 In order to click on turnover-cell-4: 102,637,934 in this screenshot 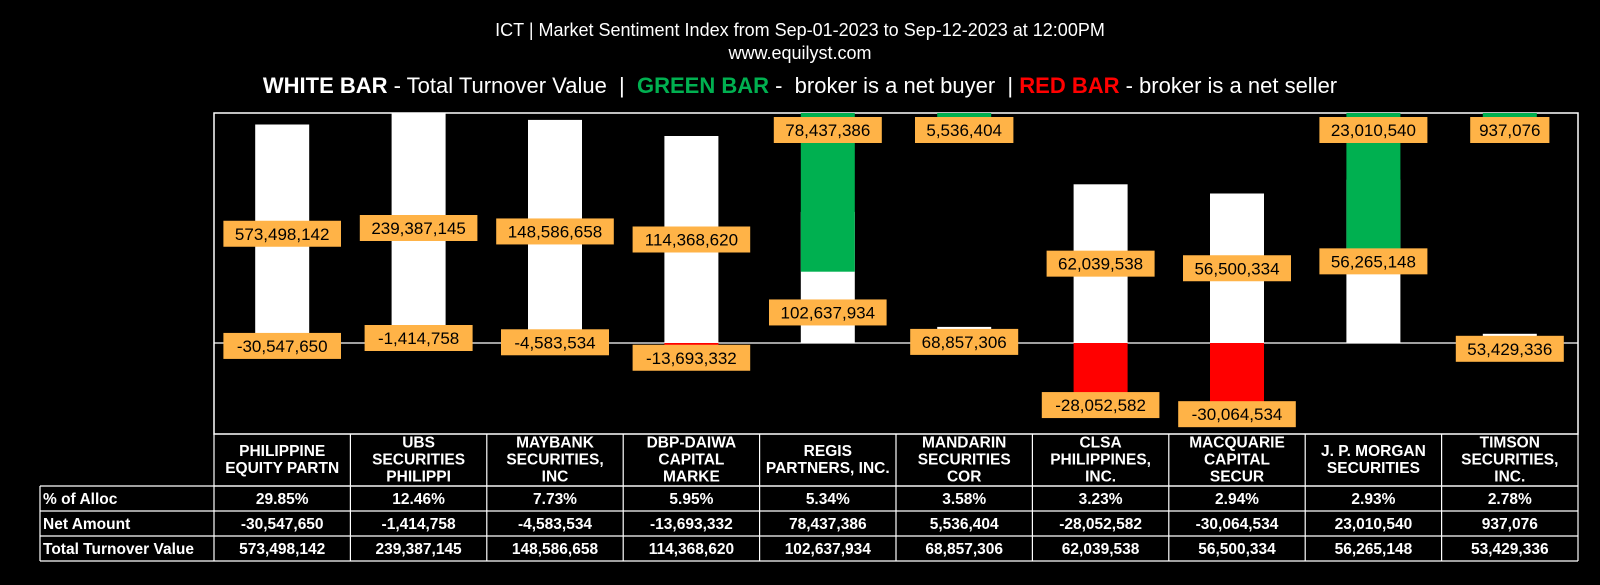, I will do `click(828, 549)`.